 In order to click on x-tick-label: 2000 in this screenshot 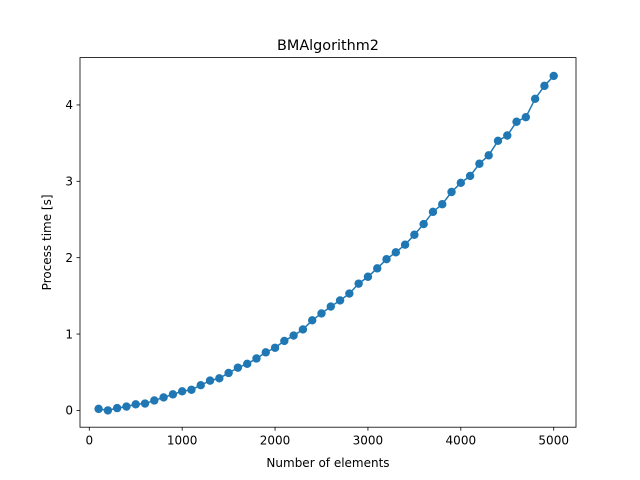, I will do `click(275, 441)`.